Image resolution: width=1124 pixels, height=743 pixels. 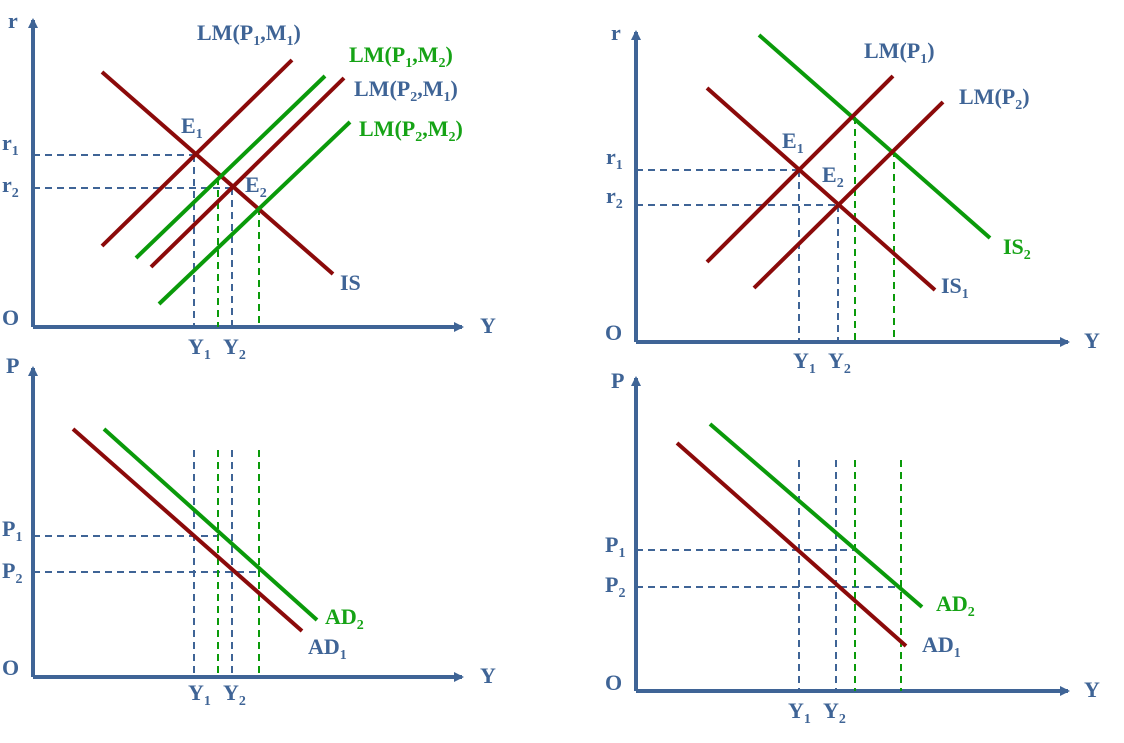 What do you see at coordinates (249, 34) in the screenshot?
I see `lm-p1-m1-label: LM(P1,M1)` at bounding box center [249, 34].